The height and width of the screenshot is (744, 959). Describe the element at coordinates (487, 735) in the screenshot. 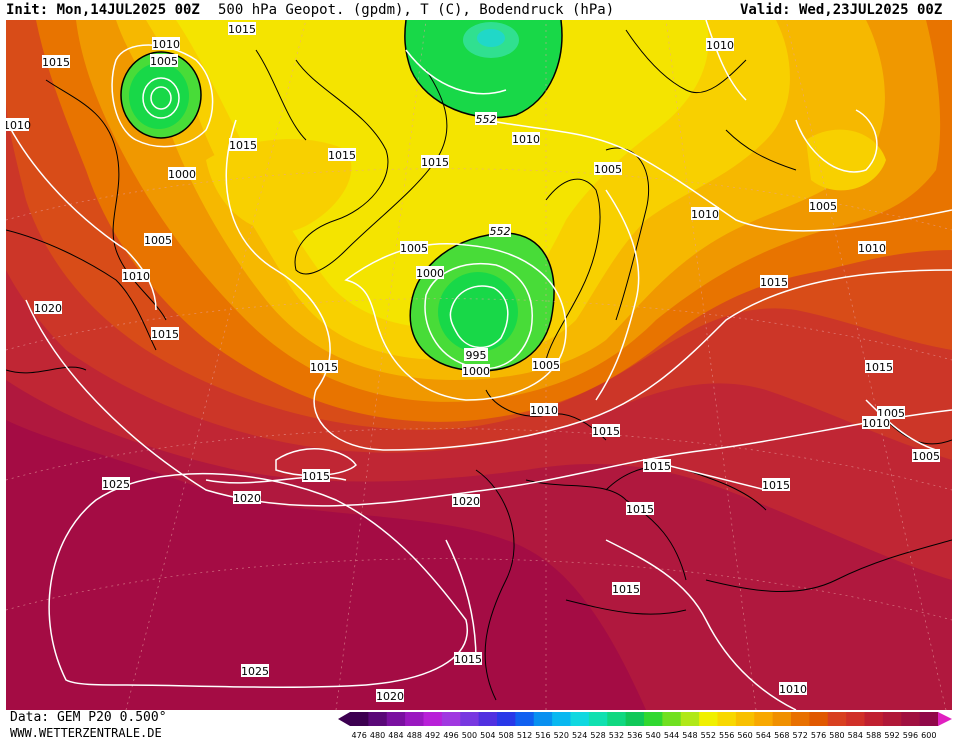

I see `legend-tick-label: 504` at that location.